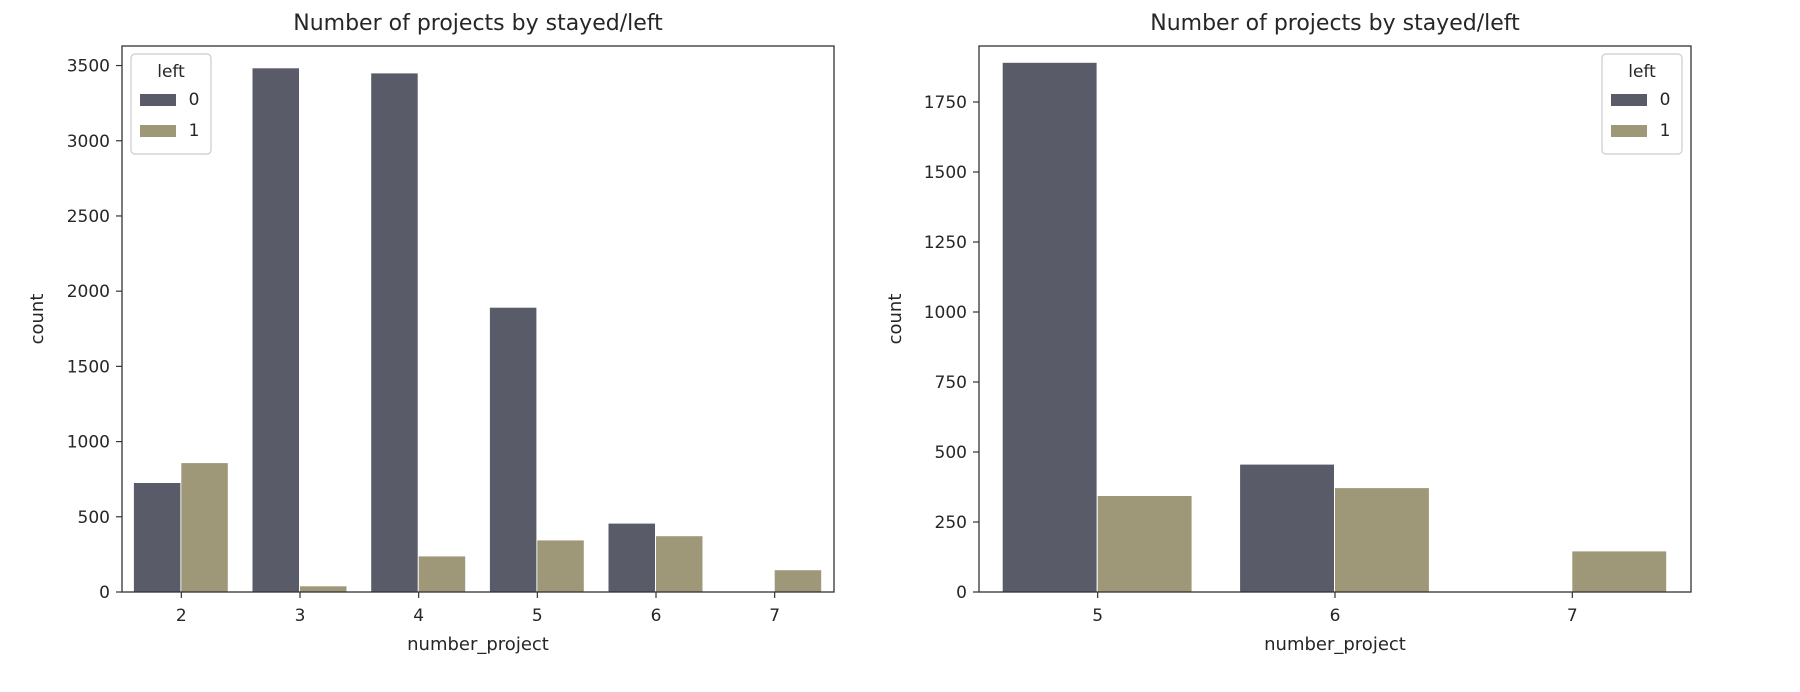 Image resolution: width=1800 pixels, height=692 pixels. I want to click on y-tick-label: 2500, so click(88, 217).